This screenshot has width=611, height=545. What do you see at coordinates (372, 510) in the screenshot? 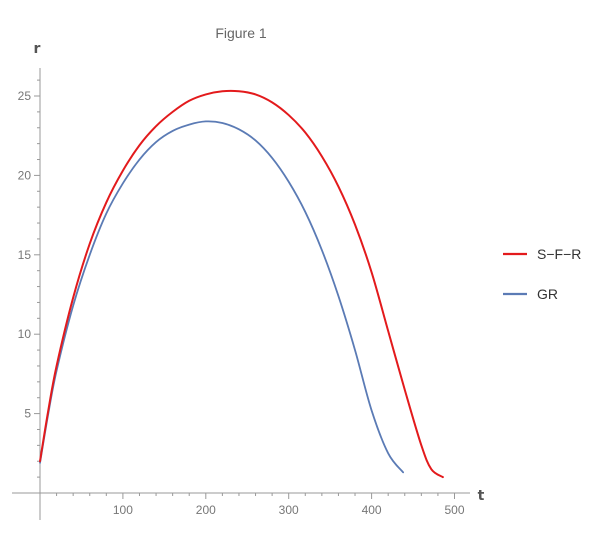
I see `x-tick-label: 400` at bounding box center [372, 510].